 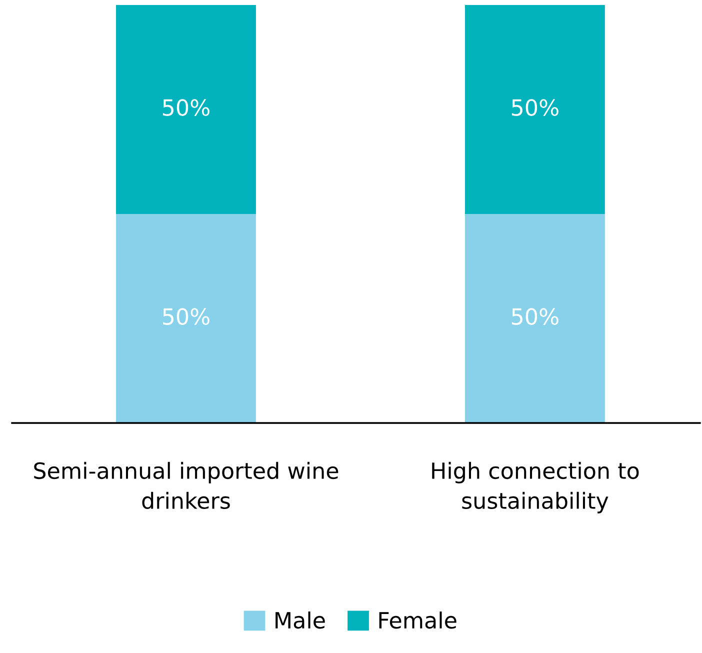 I want to click on legend-label: Male, so click(x=300, y=620).